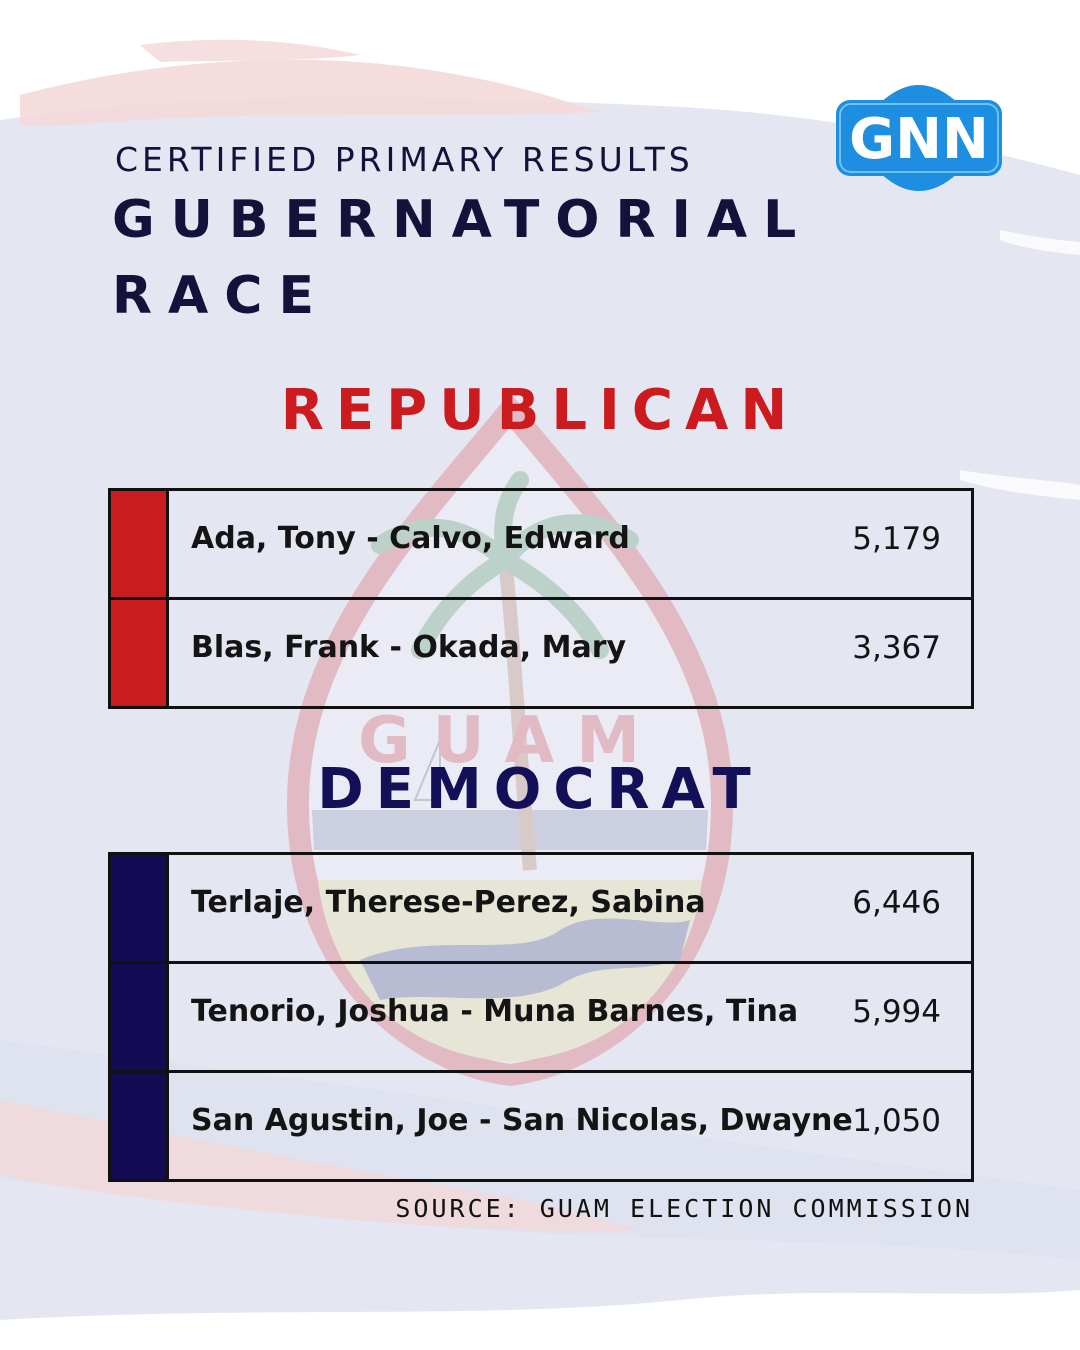 The image size is (1080, 1350). I want to click on logo-bottom-cap, so click(919, 181).